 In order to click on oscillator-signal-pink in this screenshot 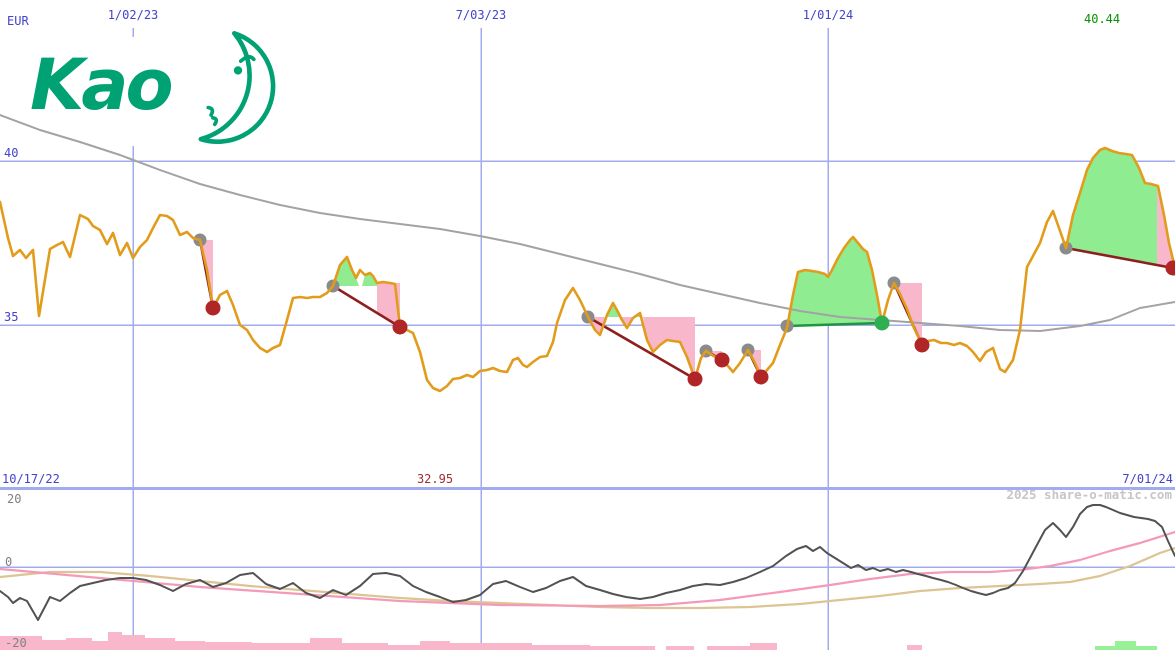, I will do `click(587, 569)`.